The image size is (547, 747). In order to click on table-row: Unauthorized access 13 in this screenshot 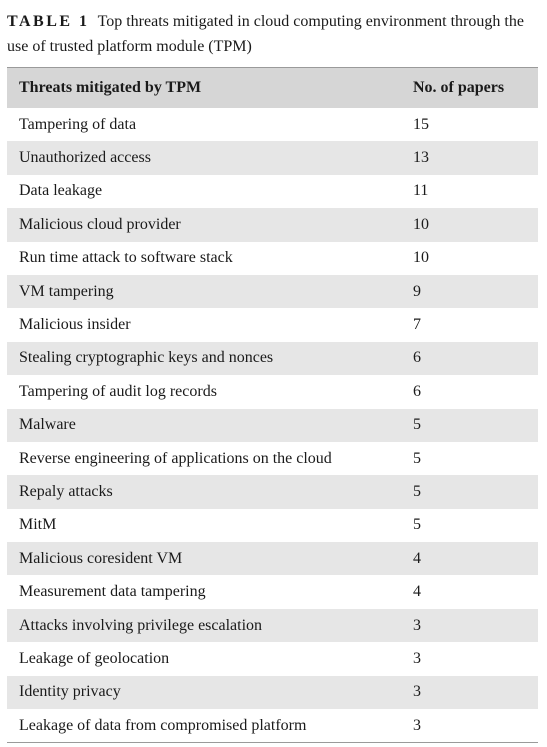, I will do `click(272, 158)`.